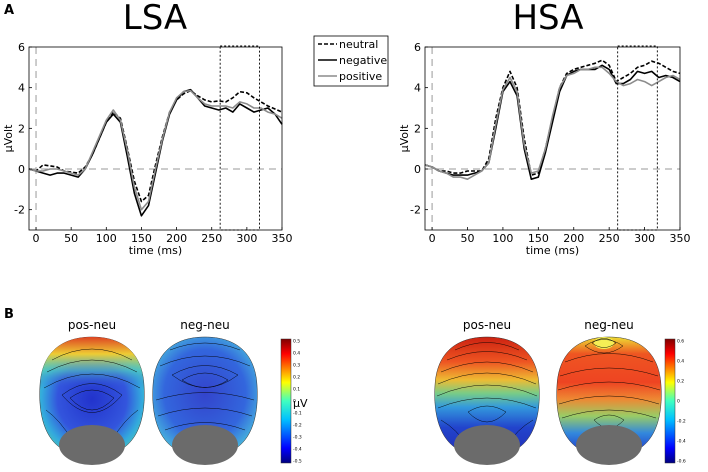 The width and height of the screenshot is (708, 472). I want to click on lsa-neg-neu-contours, so click(205, 386).